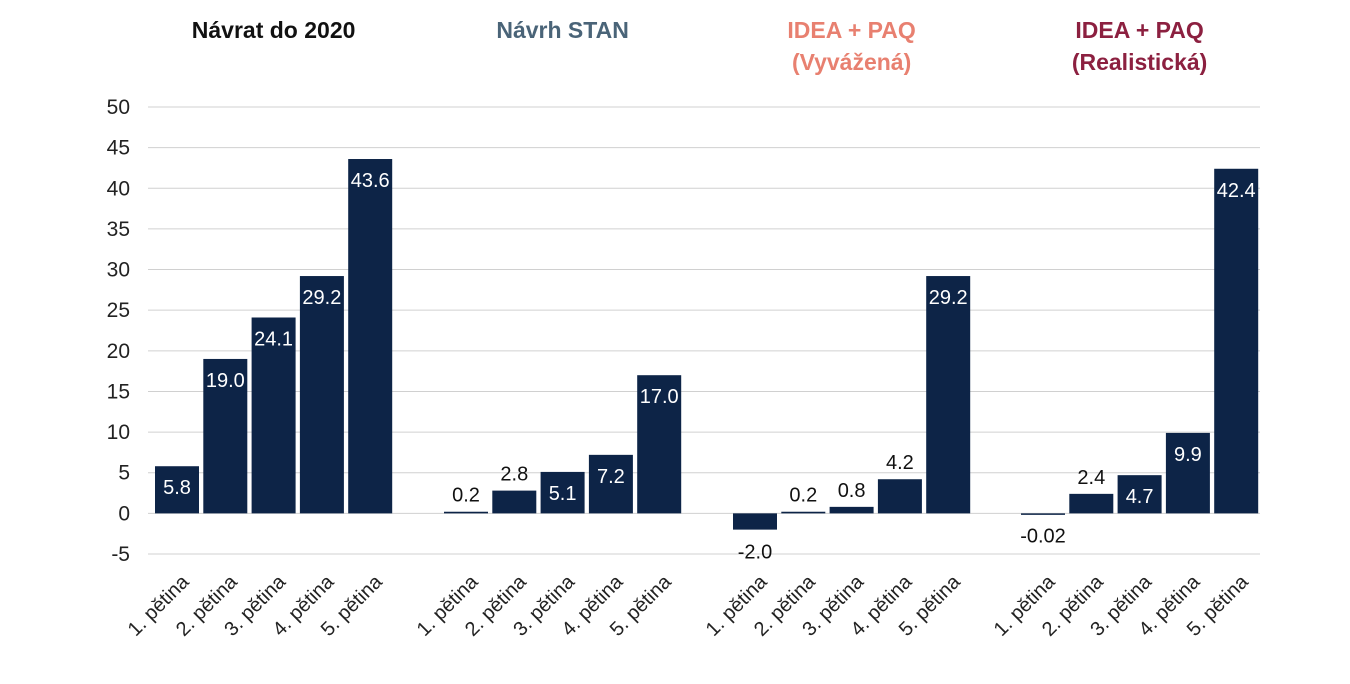 The width and height of the screenshot is (1350, 684). What do you see at coordinates (1236, 191) in the screenshot?
I see `data-label: 42.4` at bounding box center [1236, 191].